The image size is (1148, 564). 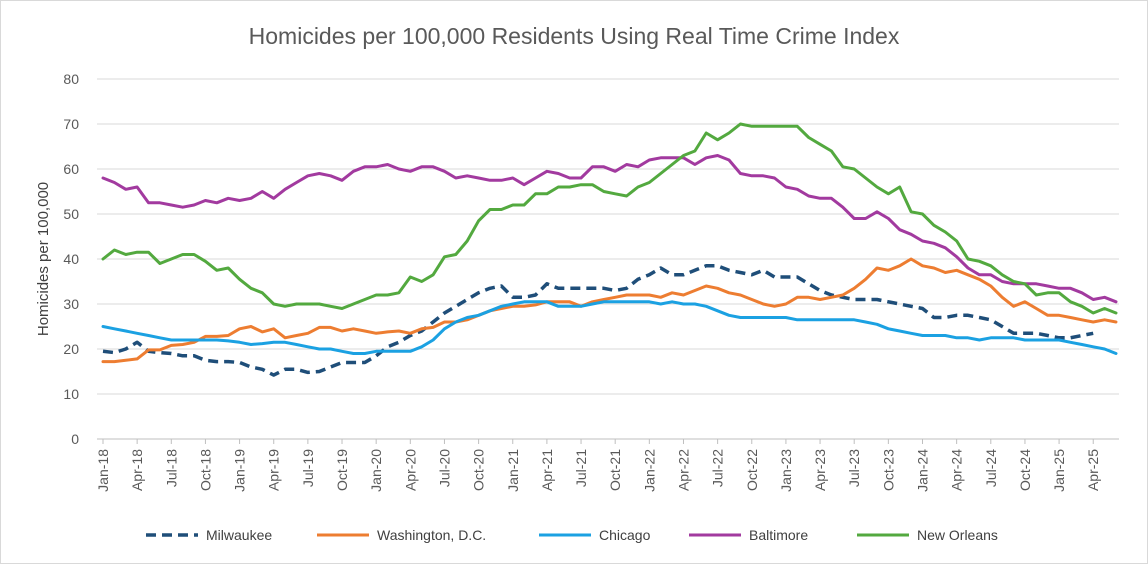 I want to click on x-tick-label: Oct-20, so click(x=479, y=470).